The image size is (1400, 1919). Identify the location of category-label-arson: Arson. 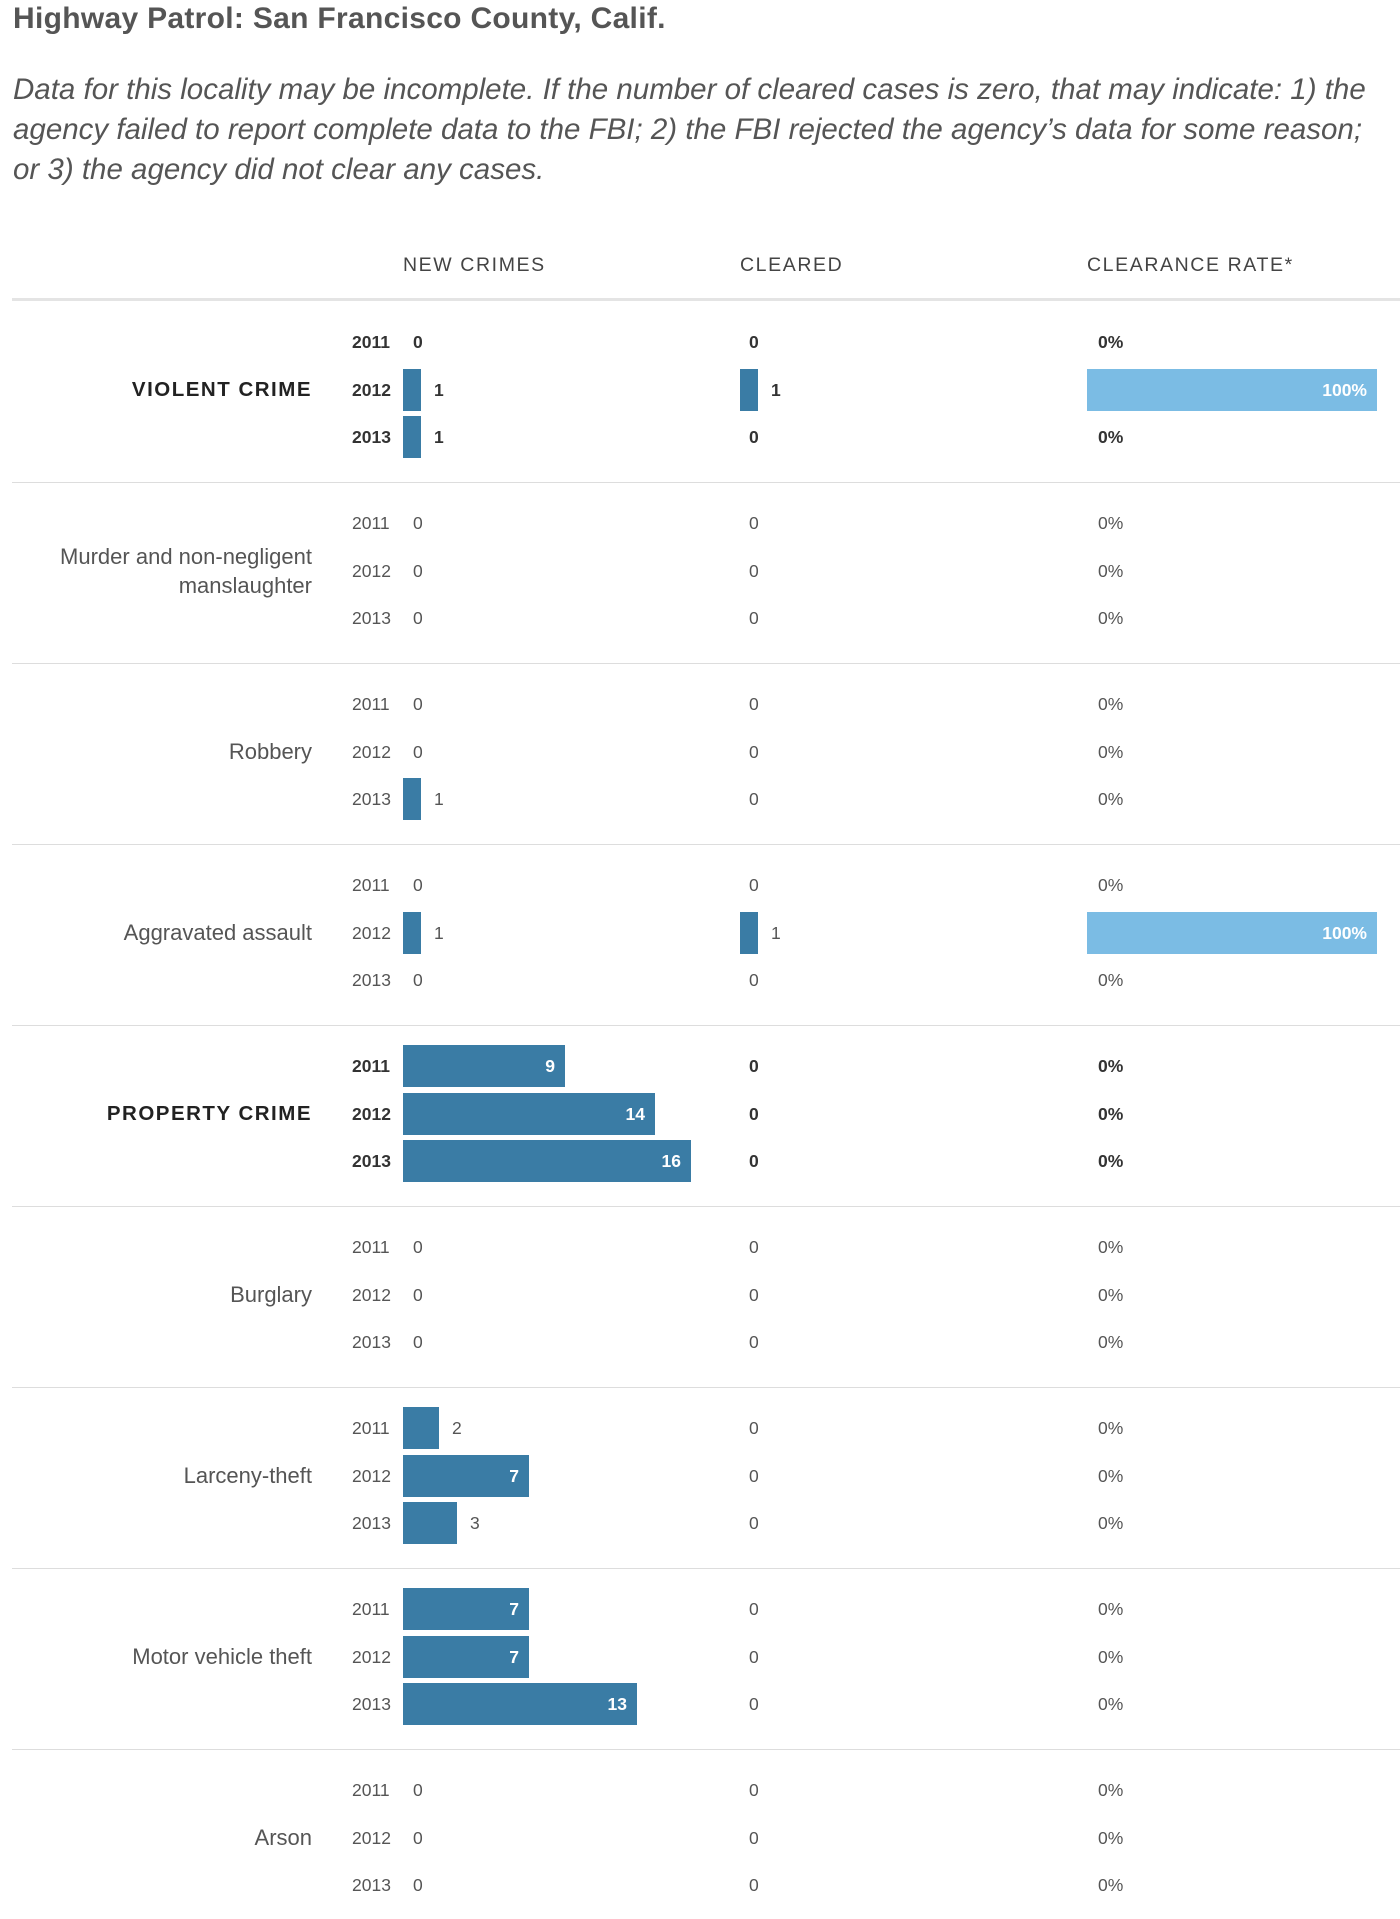
(283, 1837).